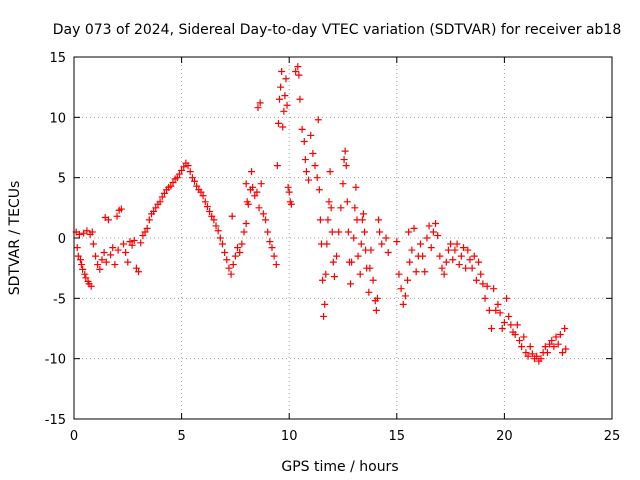  I want to click on y-tick-label: -15, so click(55, 420).